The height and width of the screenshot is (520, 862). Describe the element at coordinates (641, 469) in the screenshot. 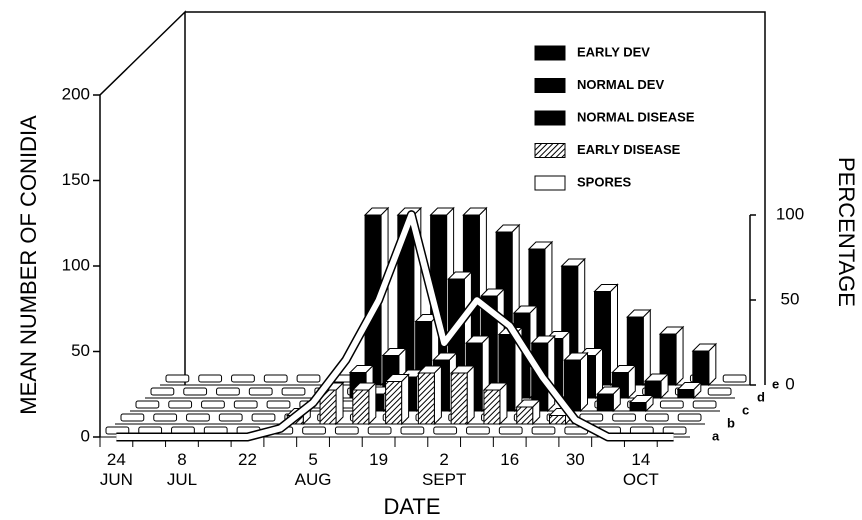

I see `x-tick-label: 14 OCT` at that location.